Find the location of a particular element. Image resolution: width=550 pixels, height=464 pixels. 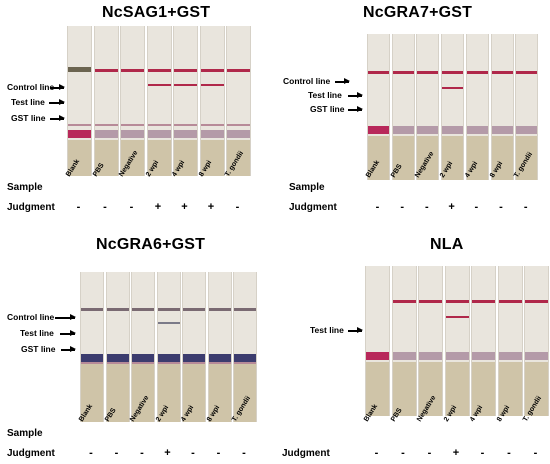

gst-line-label: GST line is located at coordinates (28, 118).